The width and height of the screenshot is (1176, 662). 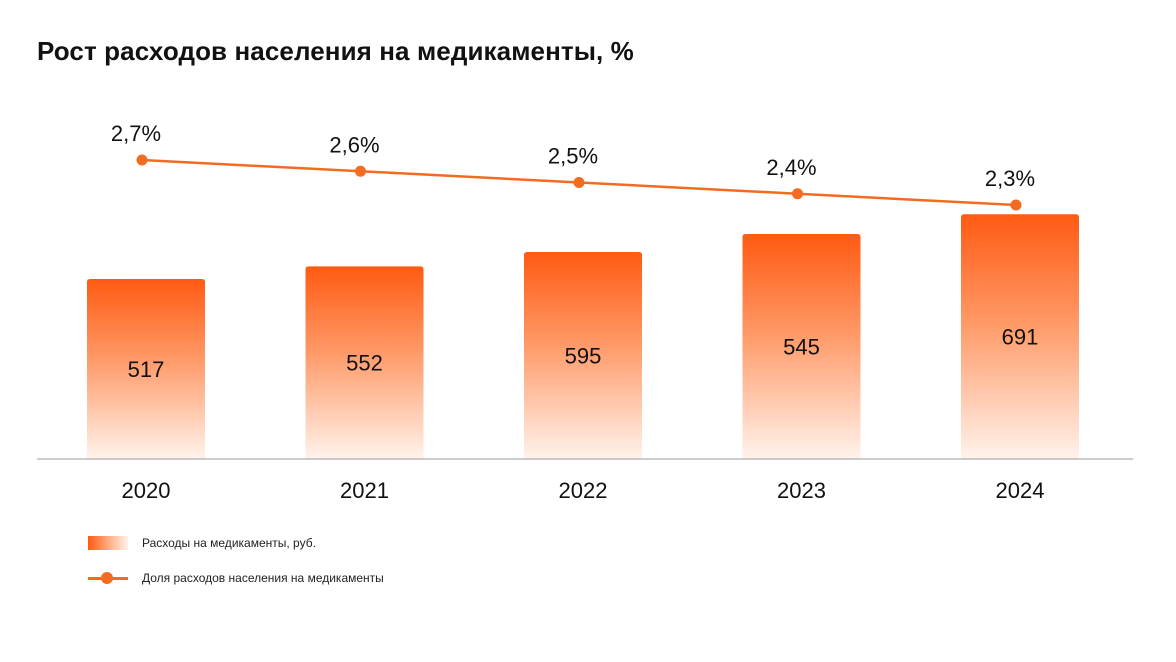 I want to click on legend-item-line: Доля расходов населения на медикаменты, so click(x=236, y=578).